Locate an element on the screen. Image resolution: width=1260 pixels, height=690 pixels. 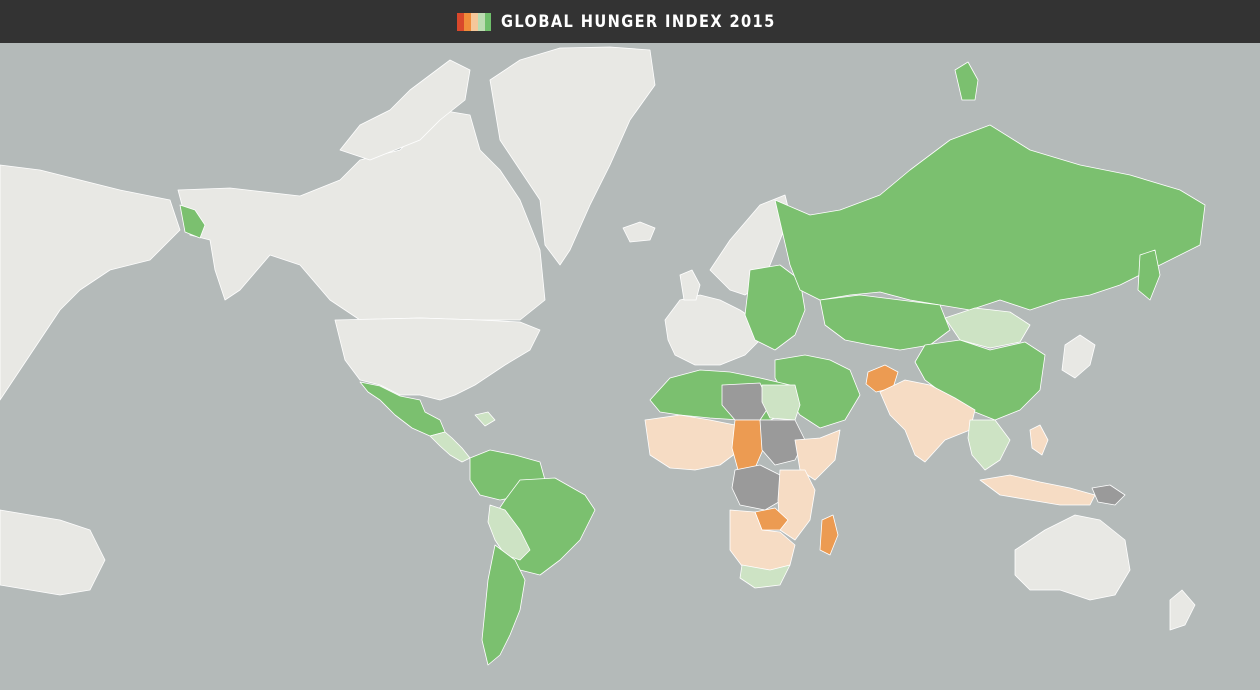
region-oceania-west-edge is located at coordinates (53, 552).